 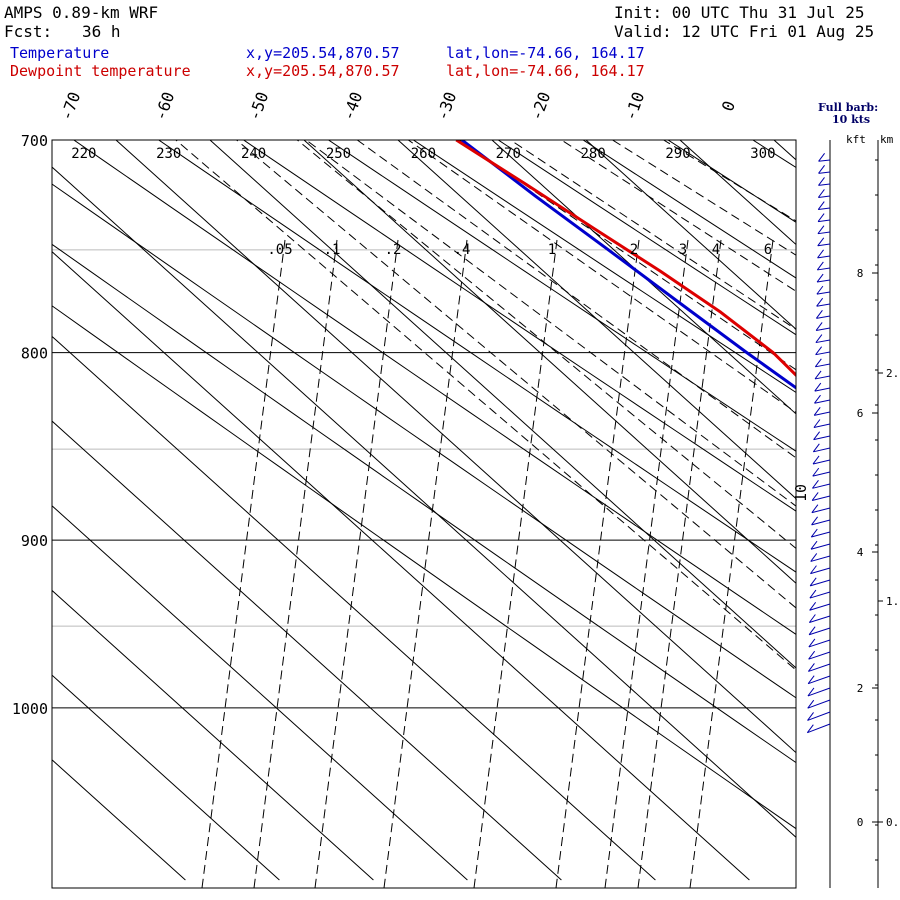 I want to click on kft-tick-label: 6, so click(x=860, y=413).